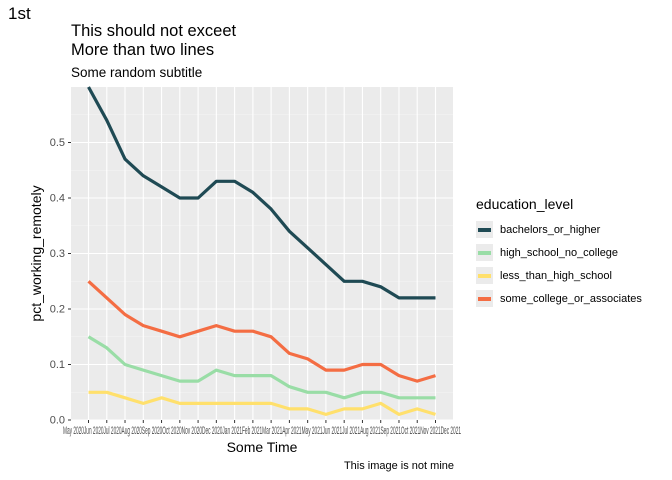 The width and height of the screenshot is (672, 480). I want to click on chart-subtitle: Some random subtitle, so click(137, 72).